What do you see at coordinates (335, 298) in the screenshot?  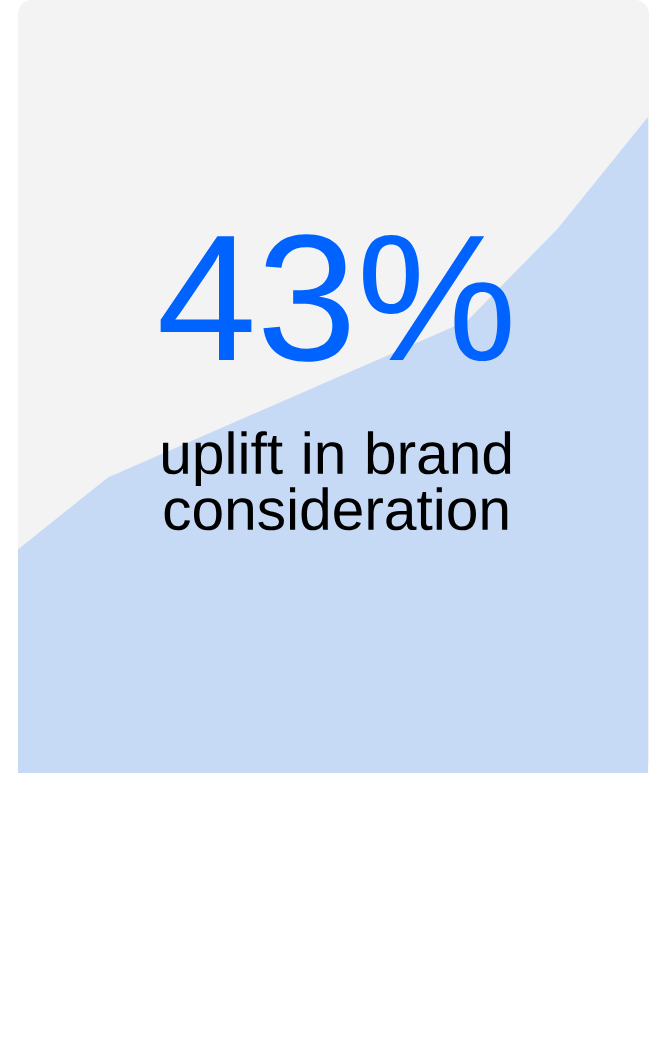 I see `annotation: 43%` at bounding box center [335, 298].